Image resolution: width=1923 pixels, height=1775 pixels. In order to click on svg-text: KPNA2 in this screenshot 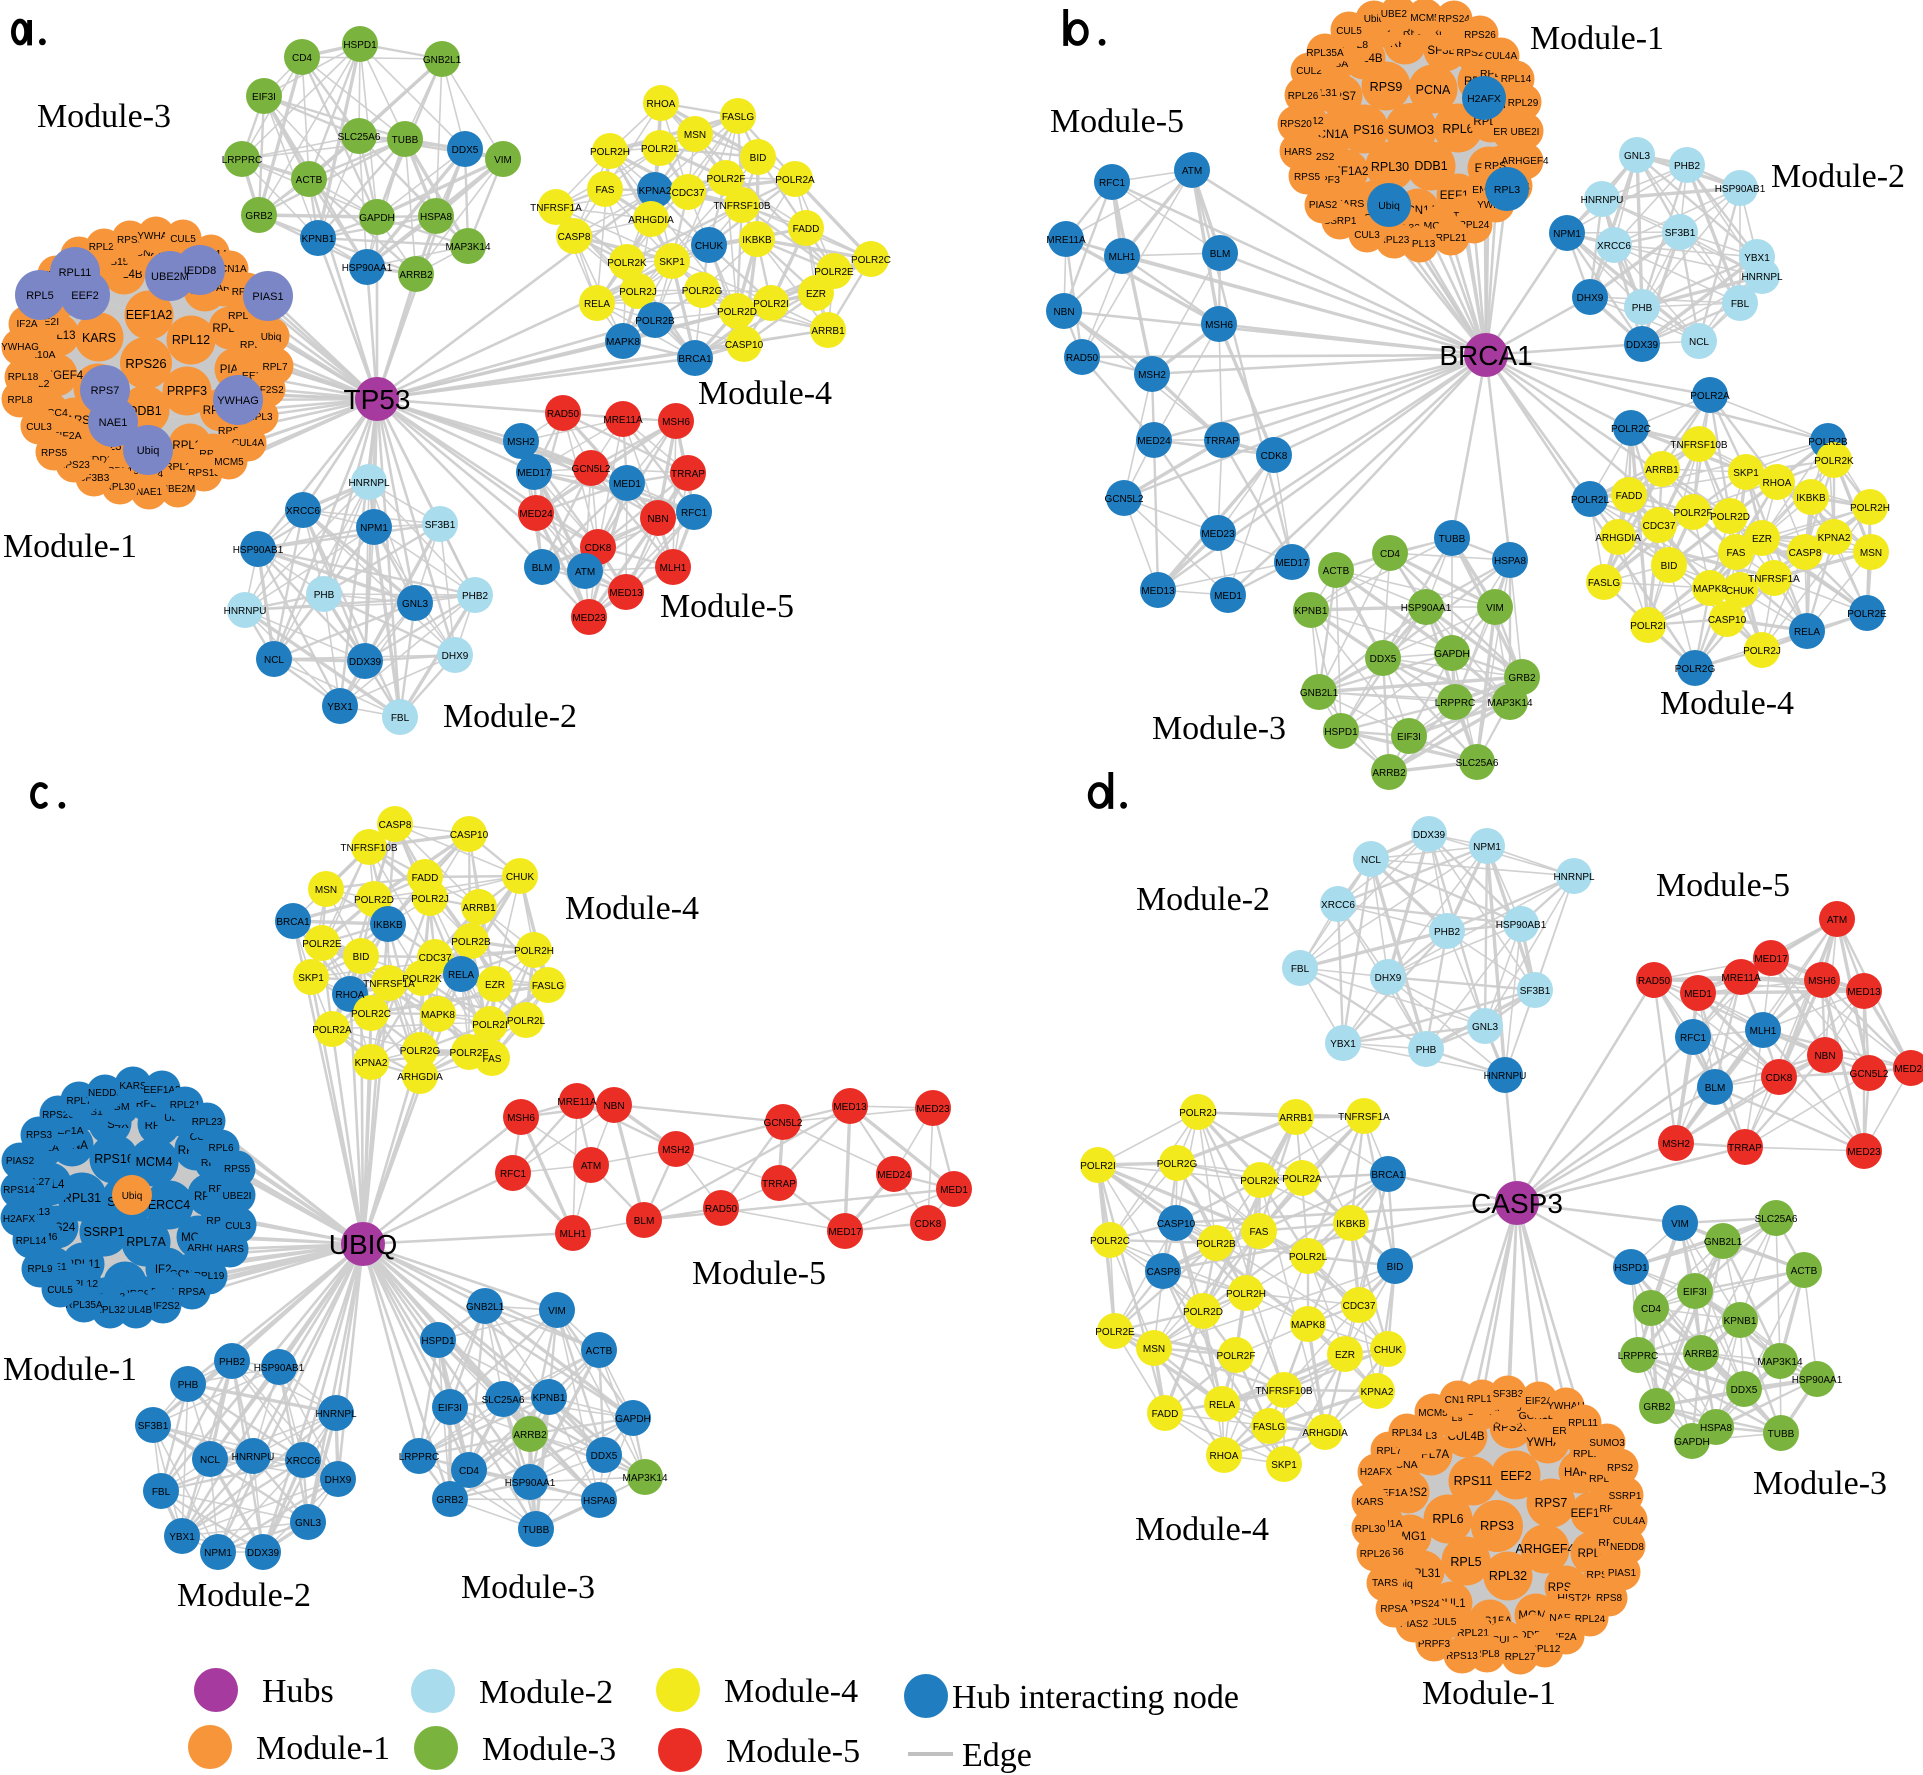, I will do `click(655, 191)`.